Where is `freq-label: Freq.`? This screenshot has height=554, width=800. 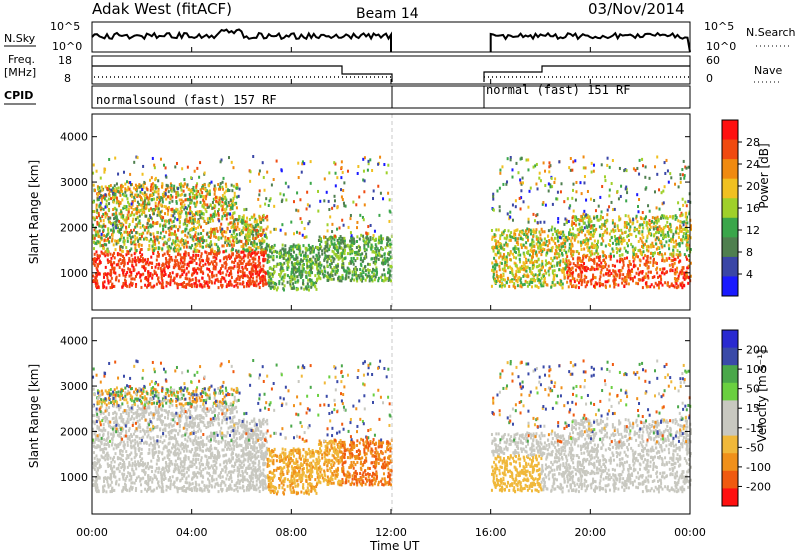
freq-label: Freq. is located at coordinates (21, 59).